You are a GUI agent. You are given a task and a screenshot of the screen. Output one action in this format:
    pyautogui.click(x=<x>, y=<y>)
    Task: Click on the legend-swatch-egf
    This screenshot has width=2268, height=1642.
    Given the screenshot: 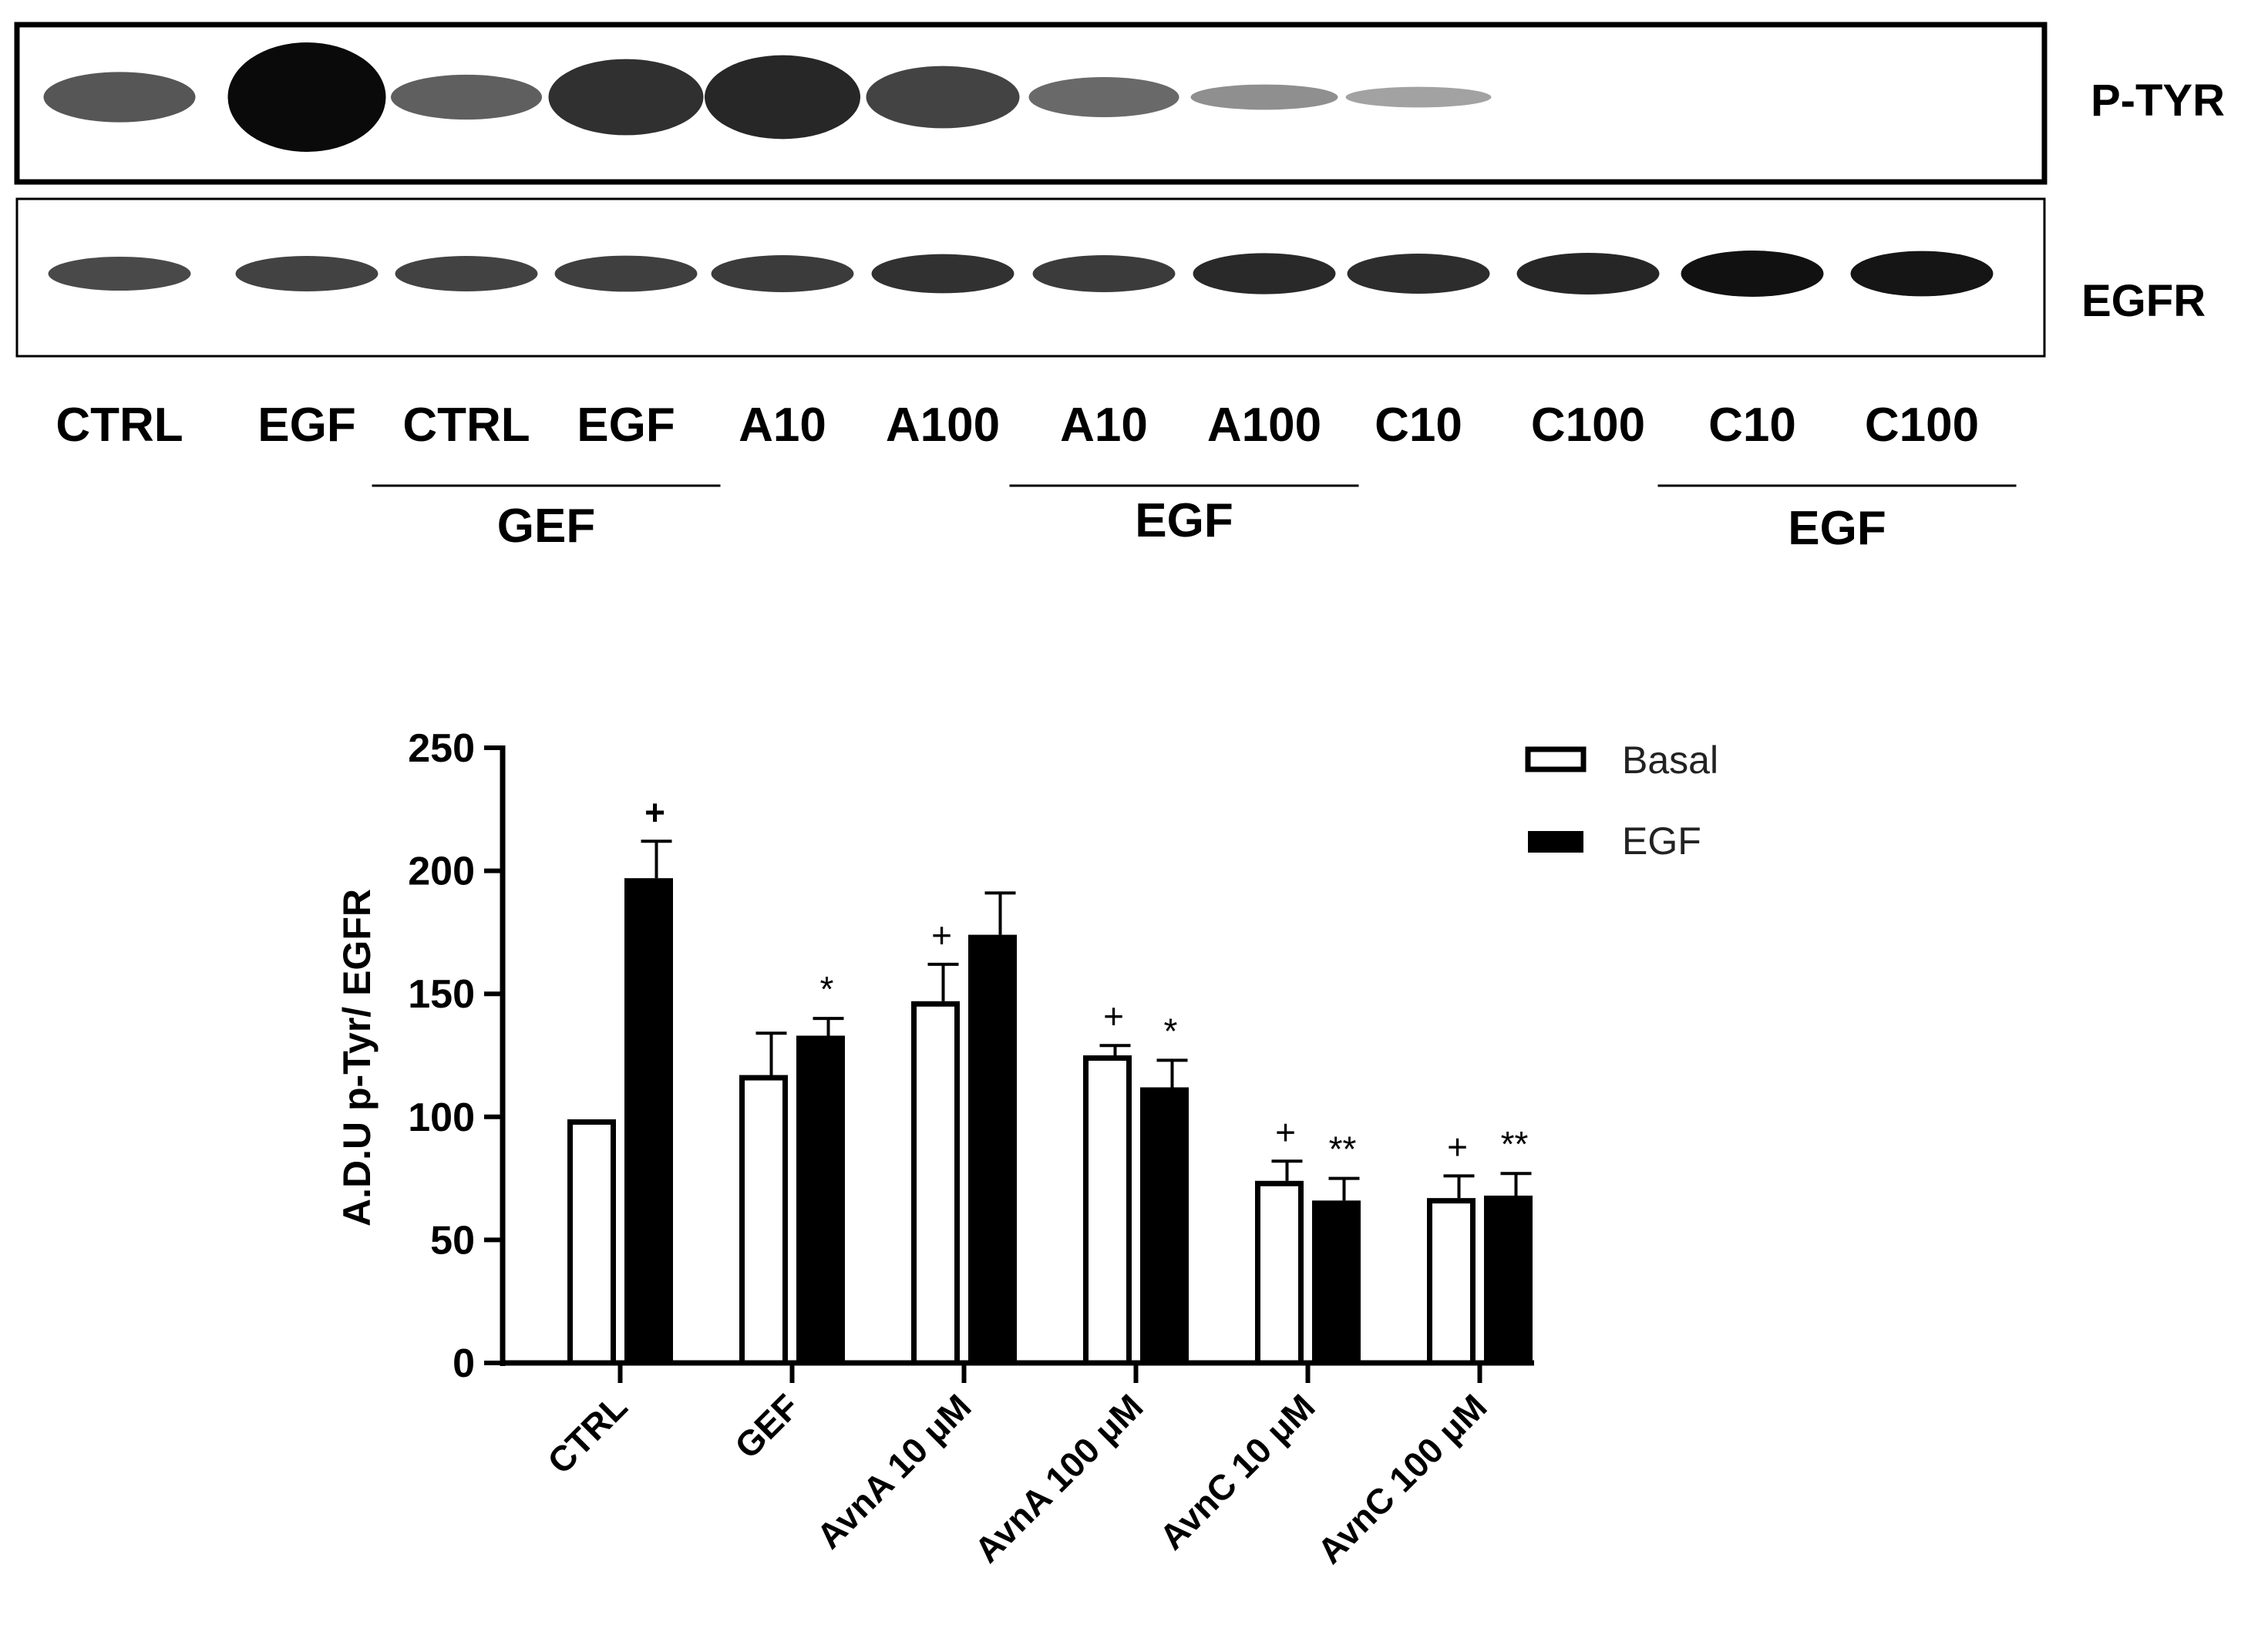 What is the action you would take?
    pyautogui.click(x=1555, y=842)
    